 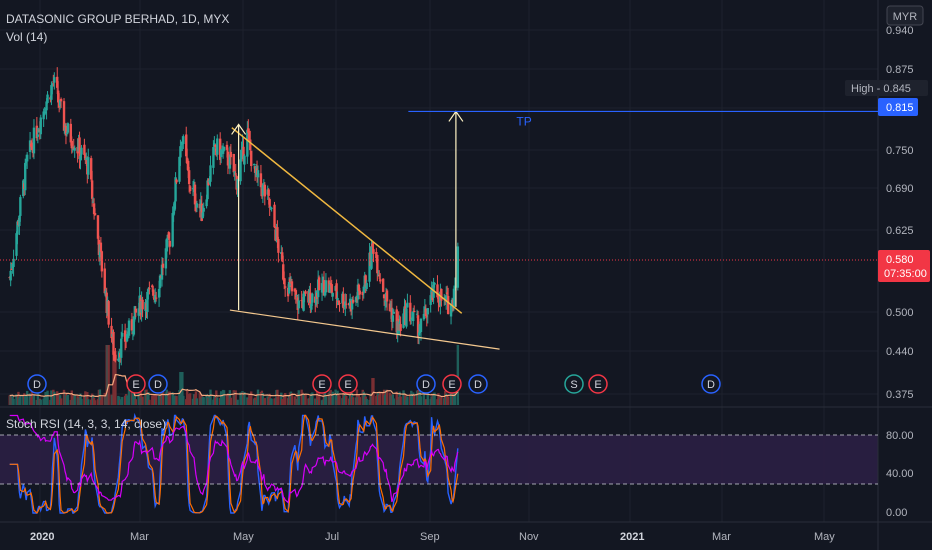 What do you see at coordinates (896, 513) in the screenshot?
I see `osc-tick: 0.00` at bounding box center [896, 513].